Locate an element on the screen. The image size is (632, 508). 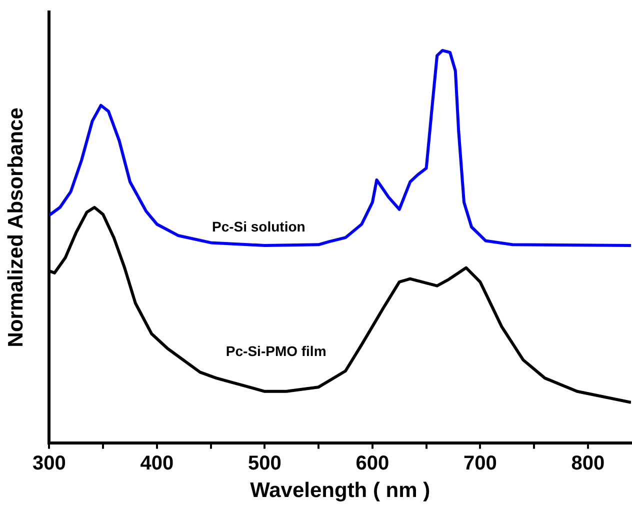
x-axis-title: Wavelength ( nm ) is located at coordinates (340, 490).